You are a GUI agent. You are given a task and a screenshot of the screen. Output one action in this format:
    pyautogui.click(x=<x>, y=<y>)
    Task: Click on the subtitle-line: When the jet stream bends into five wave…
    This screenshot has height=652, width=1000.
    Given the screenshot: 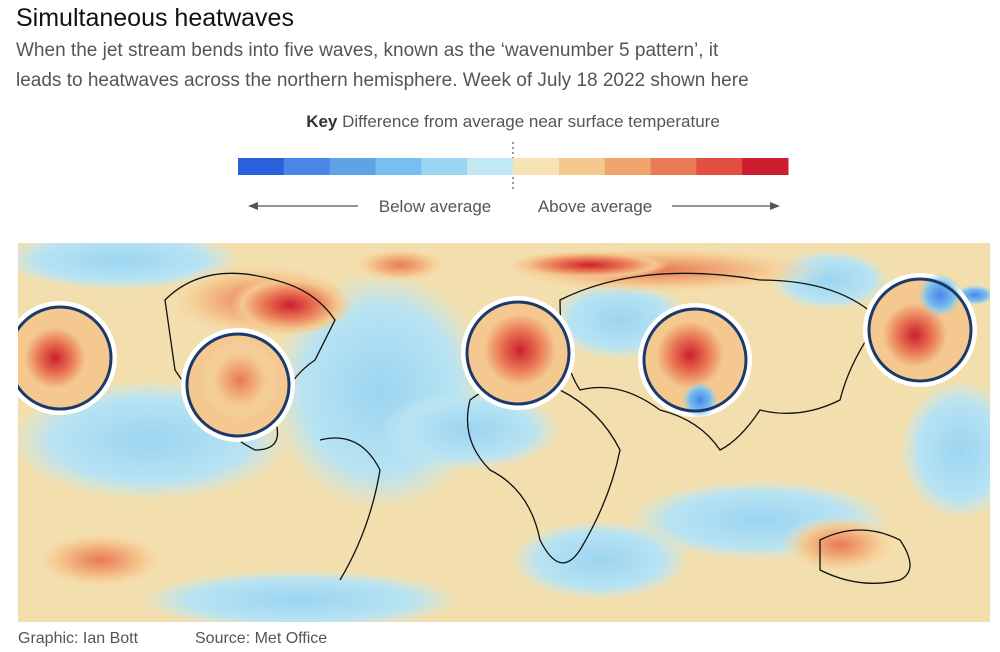 What is the action you would take?
    pyautogui.click(x=367, y=50)
    